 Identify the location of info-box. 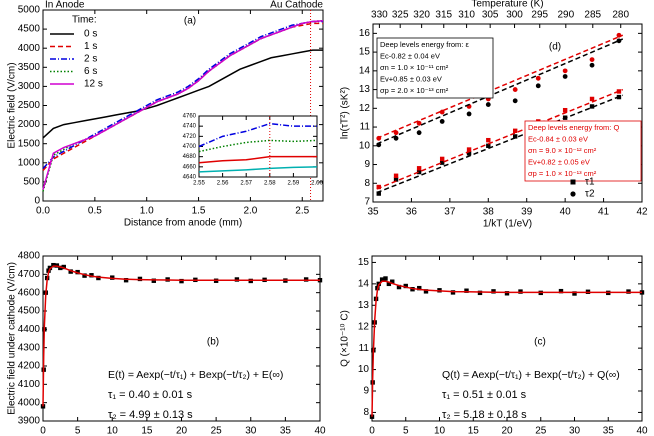
(583, 151).